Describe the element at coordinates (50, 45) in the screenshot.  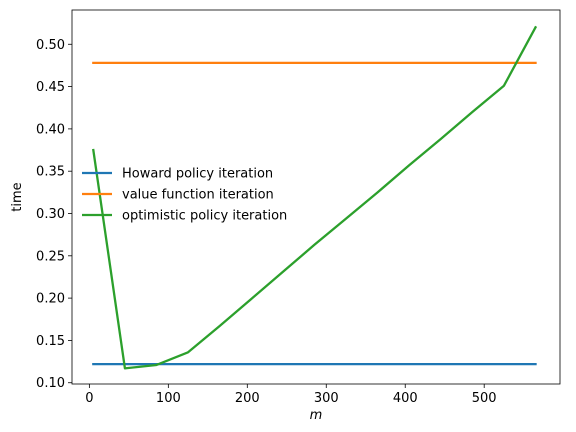
I see `y-tick-label: 0.50` at that location.